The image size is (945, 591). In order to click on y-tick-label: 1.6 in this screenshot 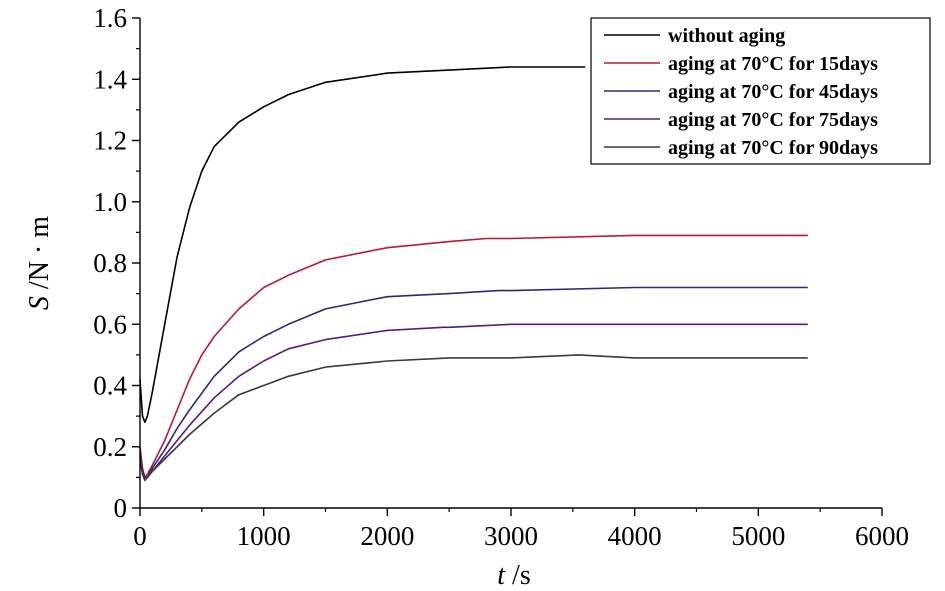, I will do `click(110, 18)`.